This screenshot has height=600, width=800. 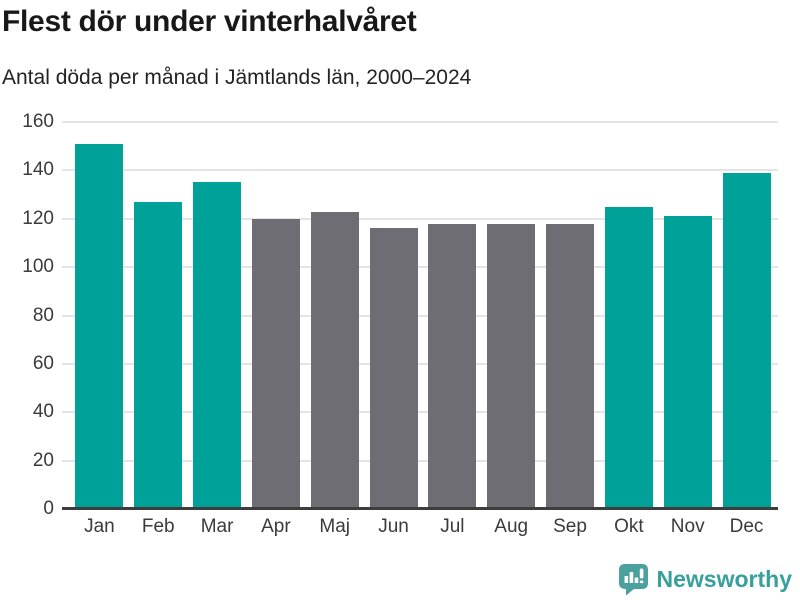 I want to click on x-tick-label: Mar, so click(x=217, y=526).